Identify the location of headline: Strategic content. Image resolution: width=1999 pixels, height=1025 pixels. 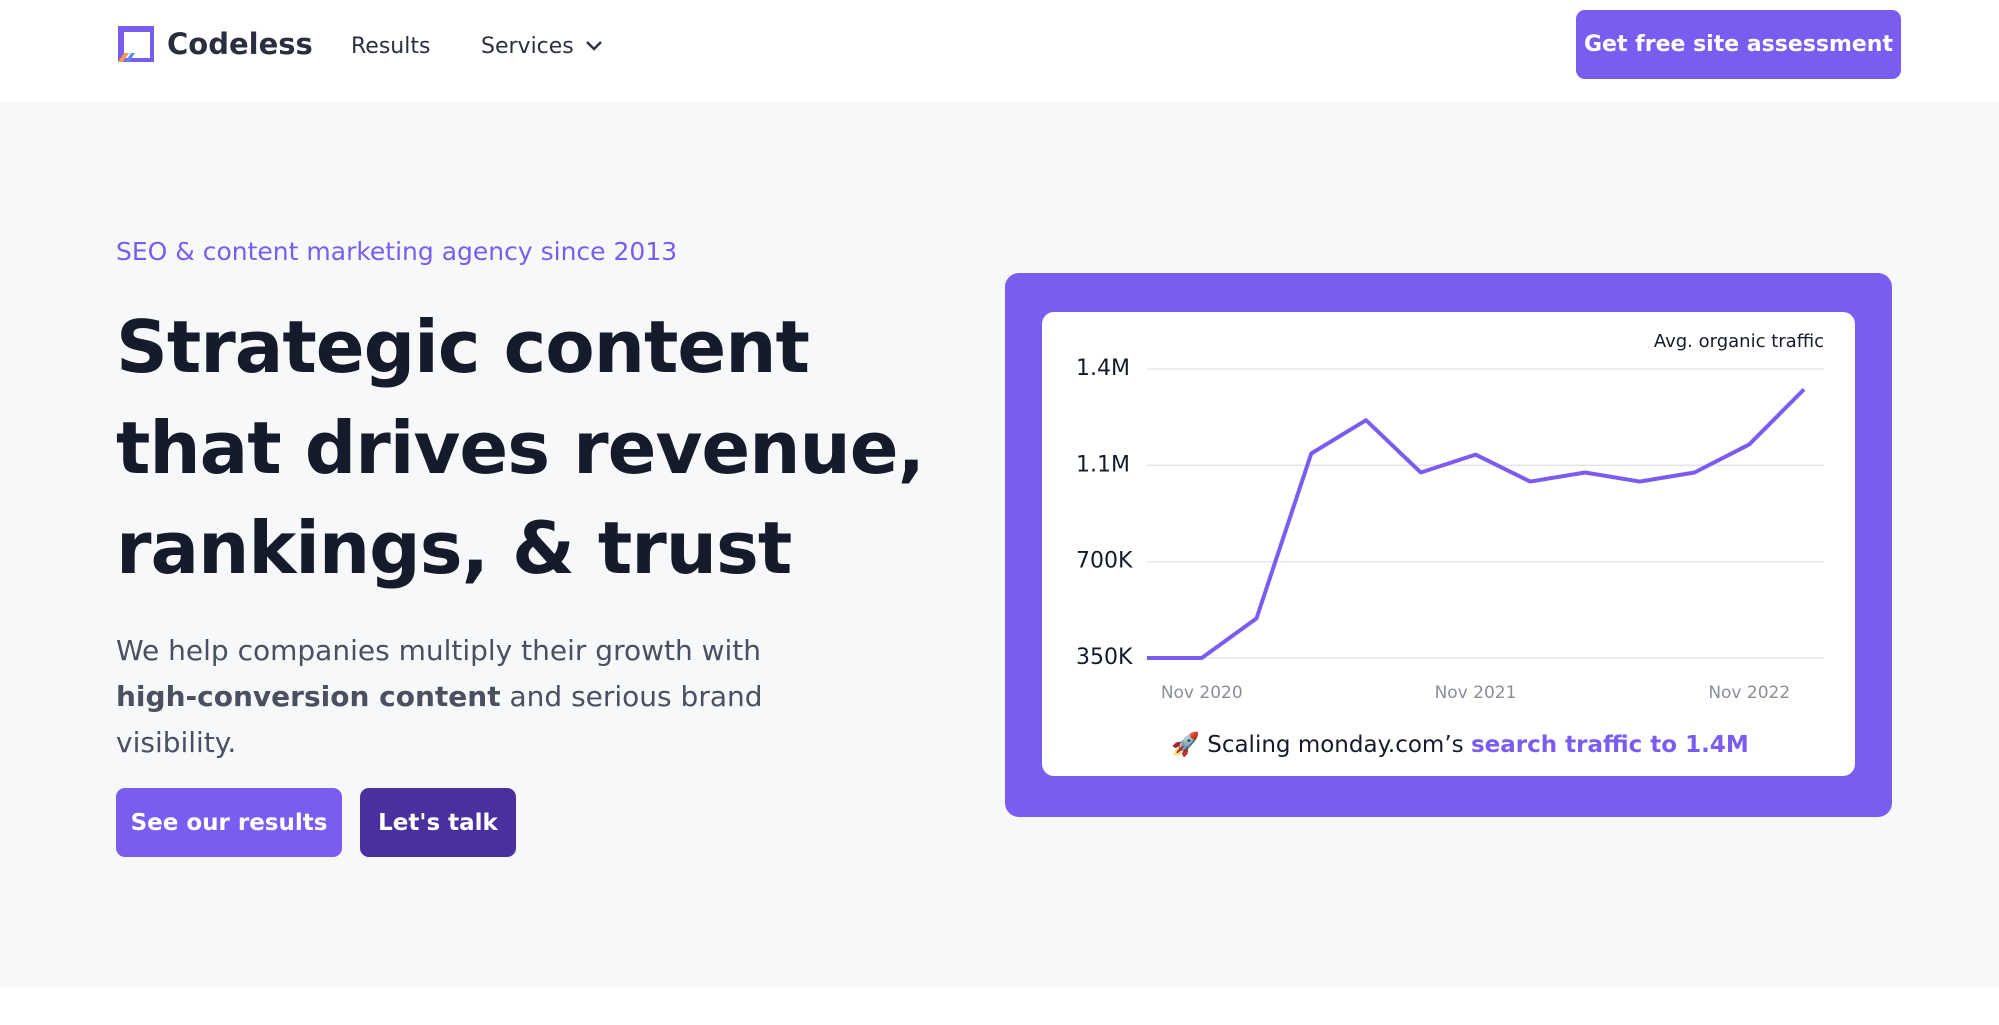
(463, 347).